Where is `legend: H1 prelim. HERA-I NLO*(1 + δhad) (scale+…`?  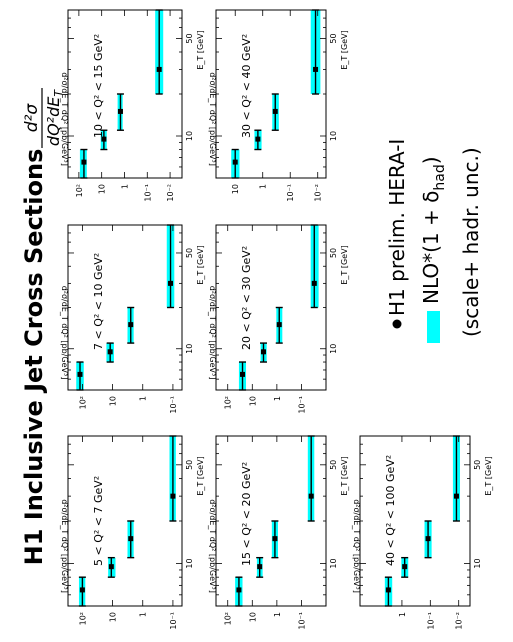 legend: H1 prelim. HERA-I NLO*(1 + δhad) (scale+… is located at coordinates (434, 241).